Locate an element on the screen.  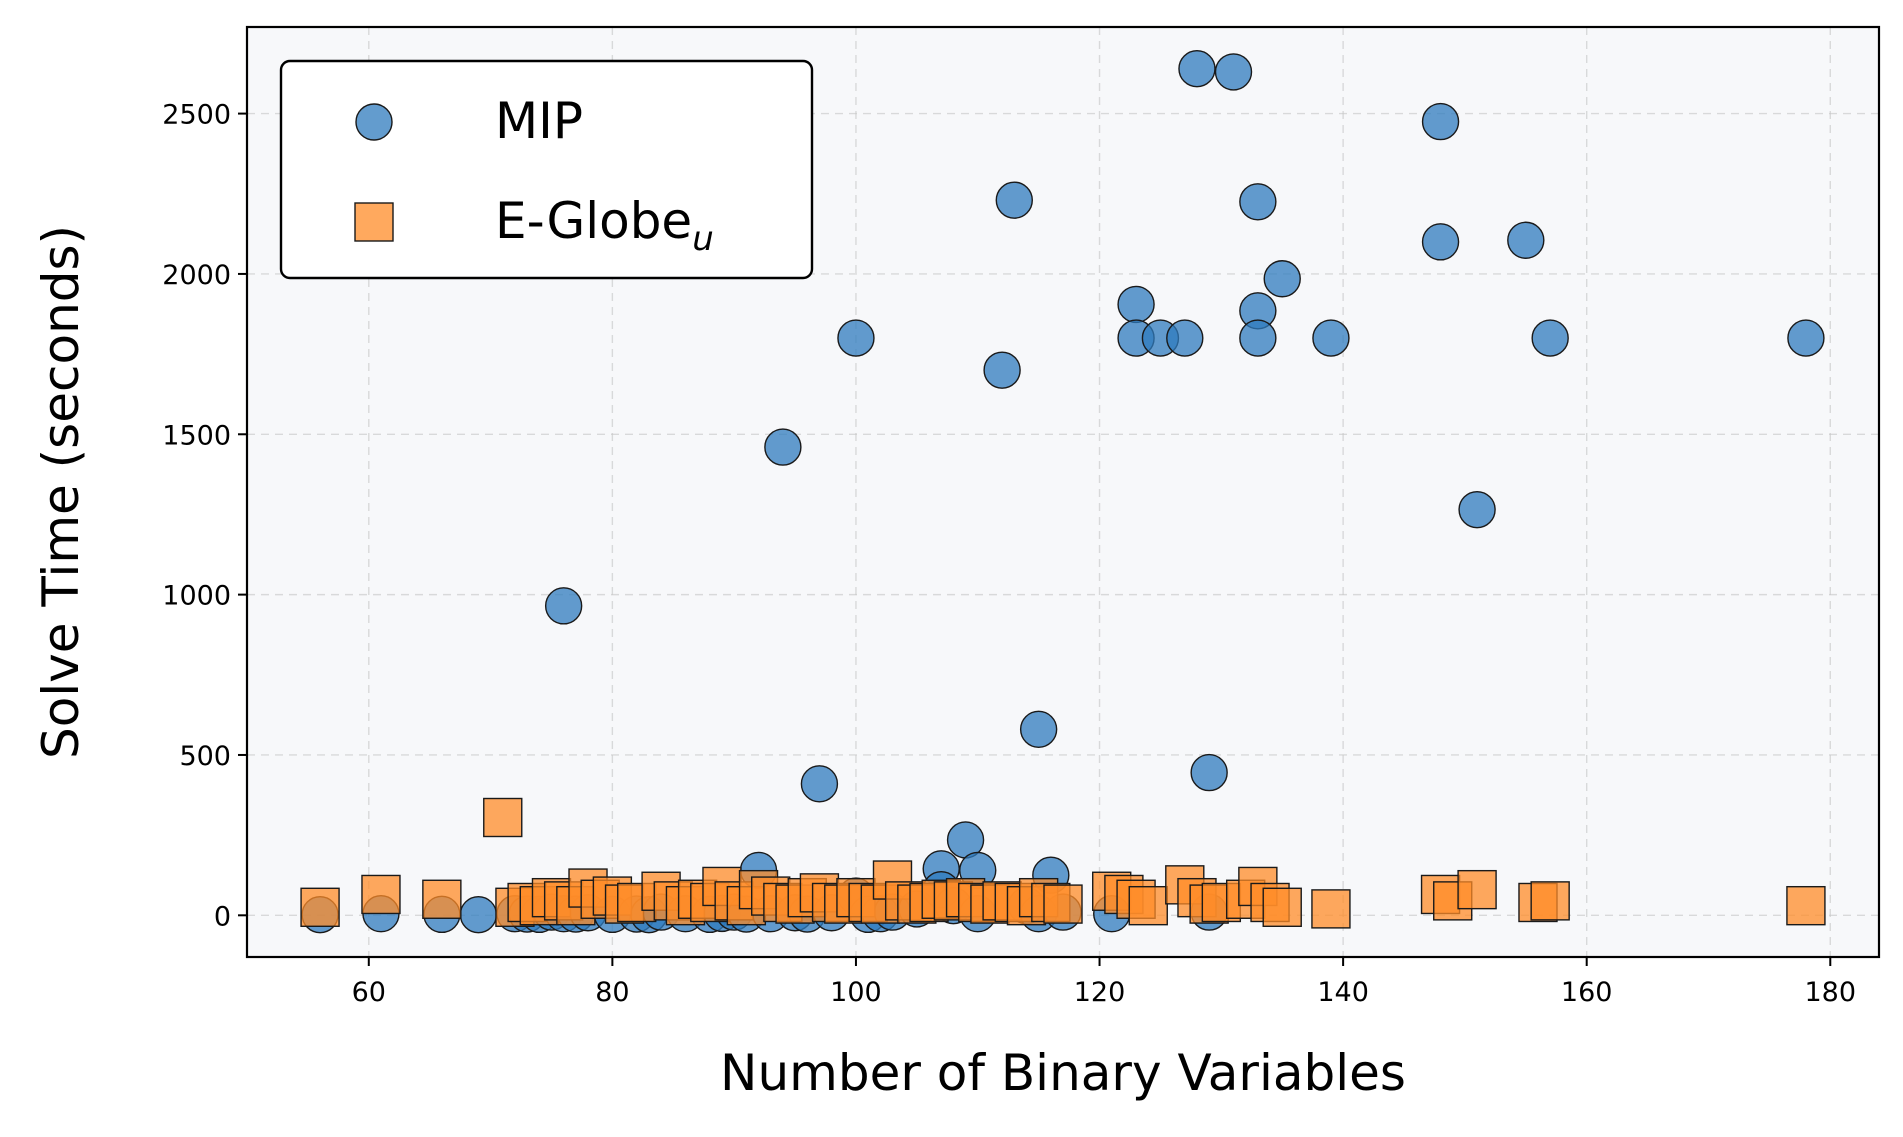
legend-box is located at coordinates (546, 169).